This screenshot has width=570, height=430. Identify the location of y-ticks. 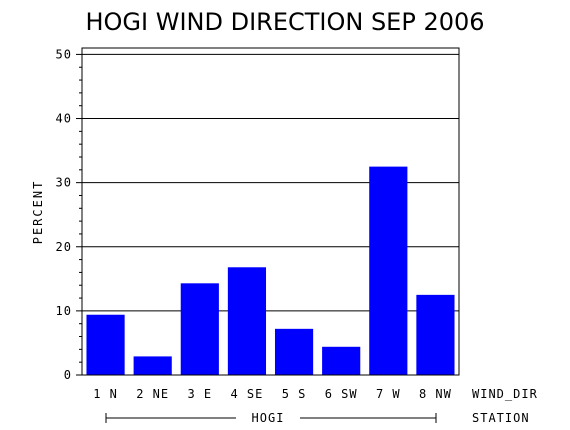
(79, 214).